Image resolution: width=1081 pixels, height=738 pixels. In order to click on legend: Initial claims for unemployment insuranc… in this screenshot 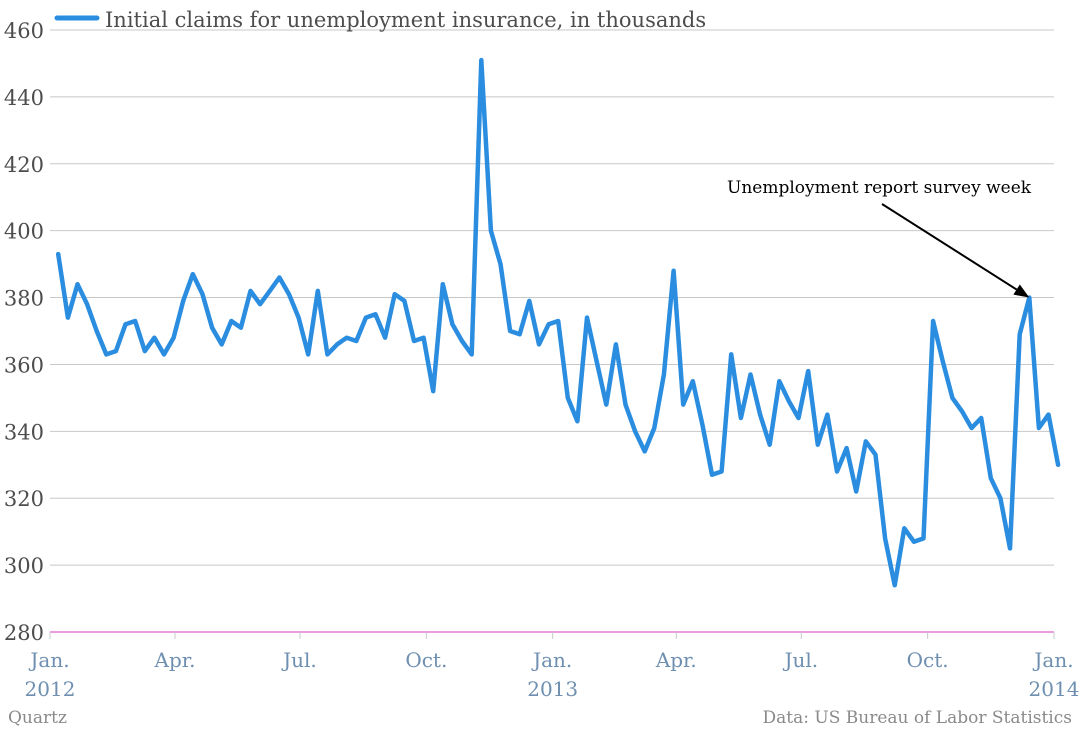, I will do `click(380, 20)`.